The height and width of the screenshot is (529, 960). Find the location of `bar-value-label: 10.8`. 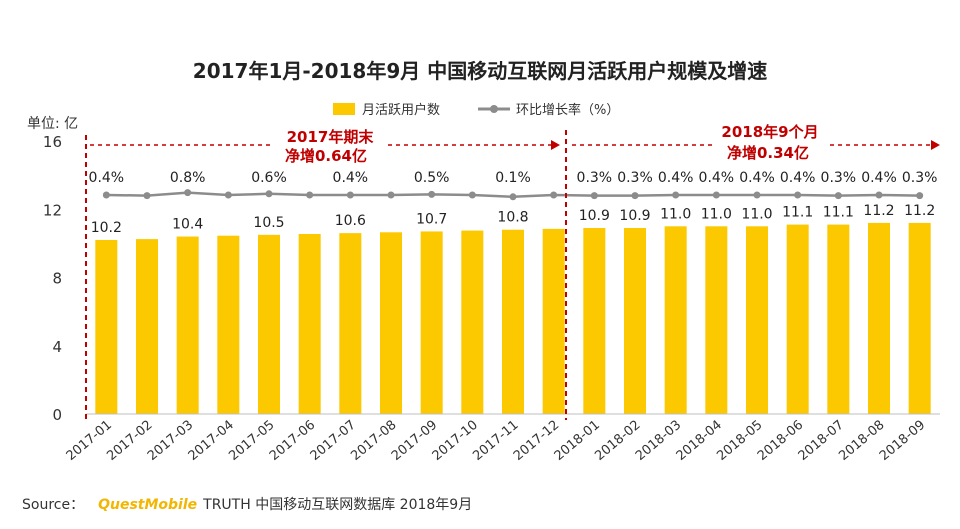

bar-value-label: 10.8 is located at coordinates (512, 218).